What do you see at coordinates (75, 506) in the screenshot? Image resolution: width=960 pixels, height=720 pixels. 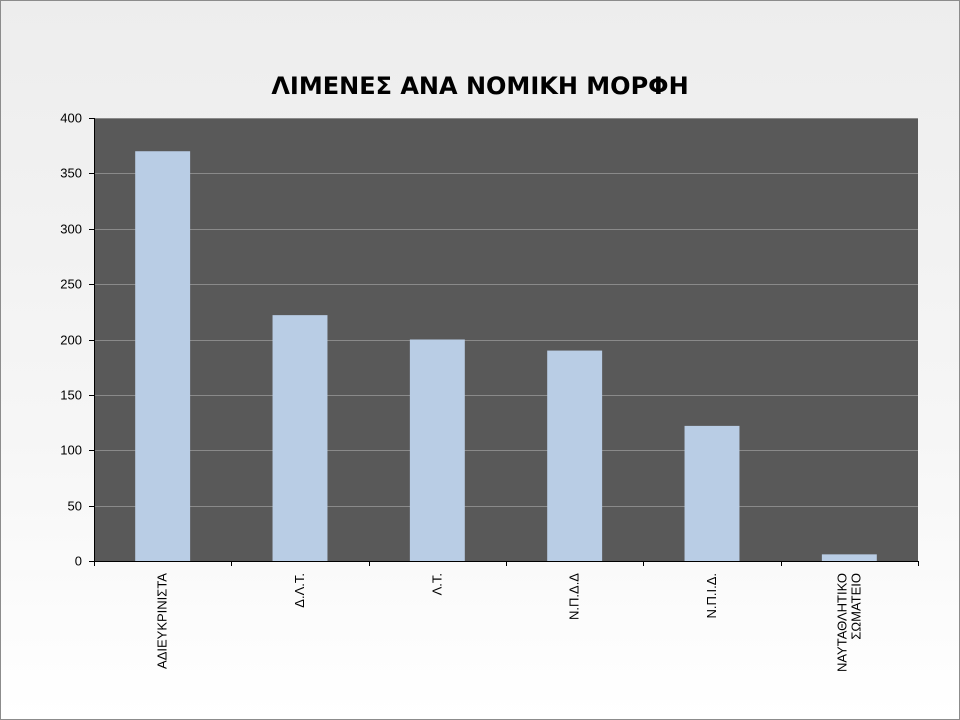 I see `y-tick-label: 50` at bounding box center [75, 506].